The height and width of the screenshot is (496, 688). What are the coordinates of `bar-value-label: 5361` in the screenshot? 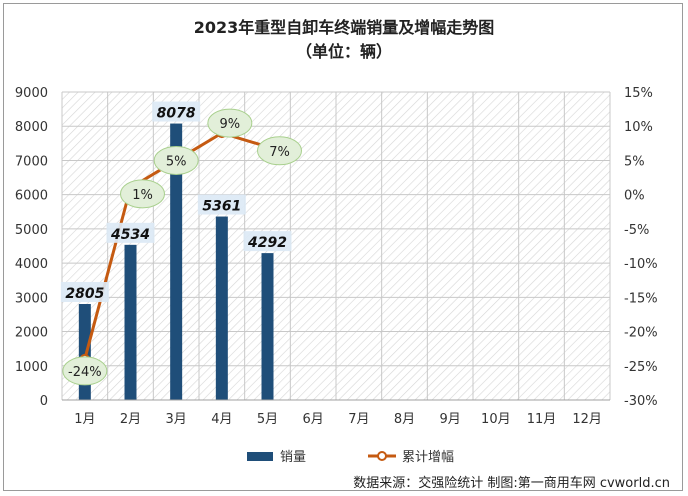 It's located at (221, 207).